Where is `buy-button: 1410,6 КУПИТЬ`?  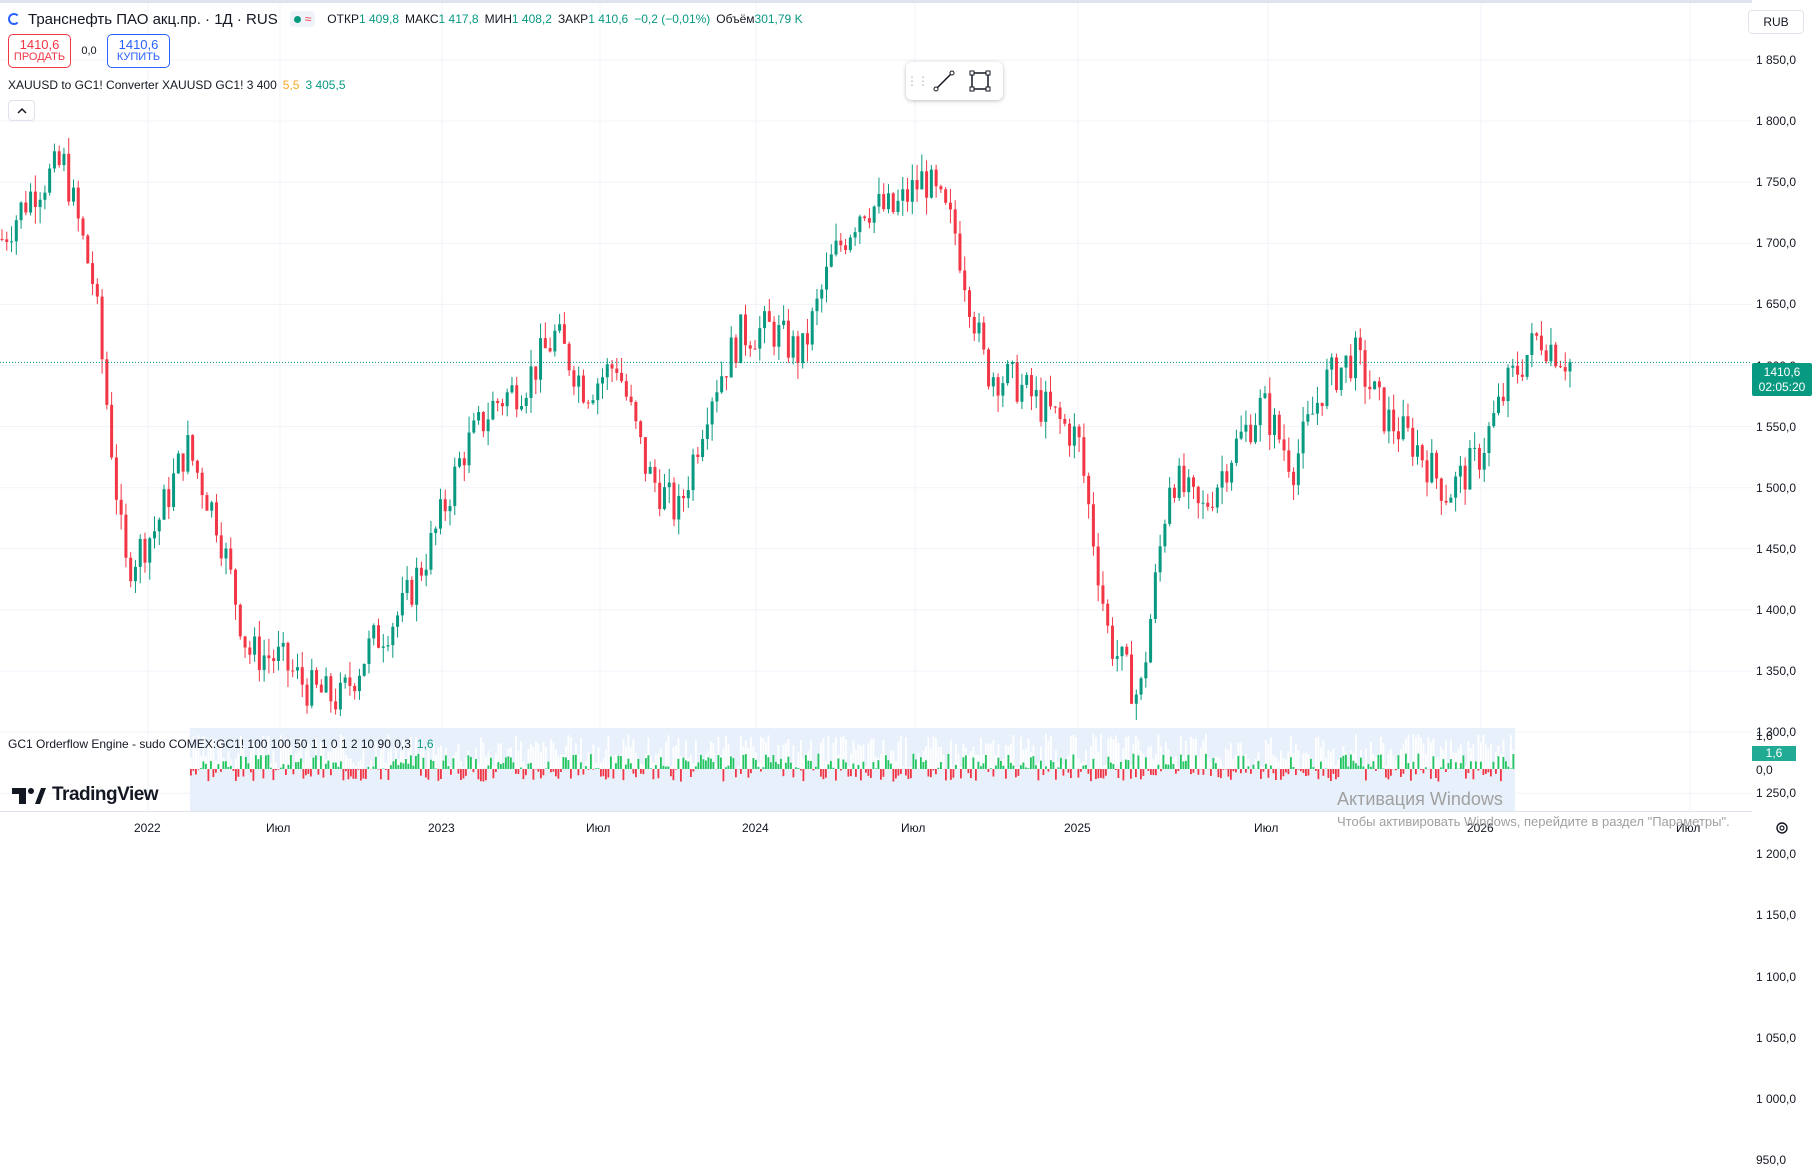 buy-button: 1410,6 КУПИТЬ is located at coordinates (138, 51).